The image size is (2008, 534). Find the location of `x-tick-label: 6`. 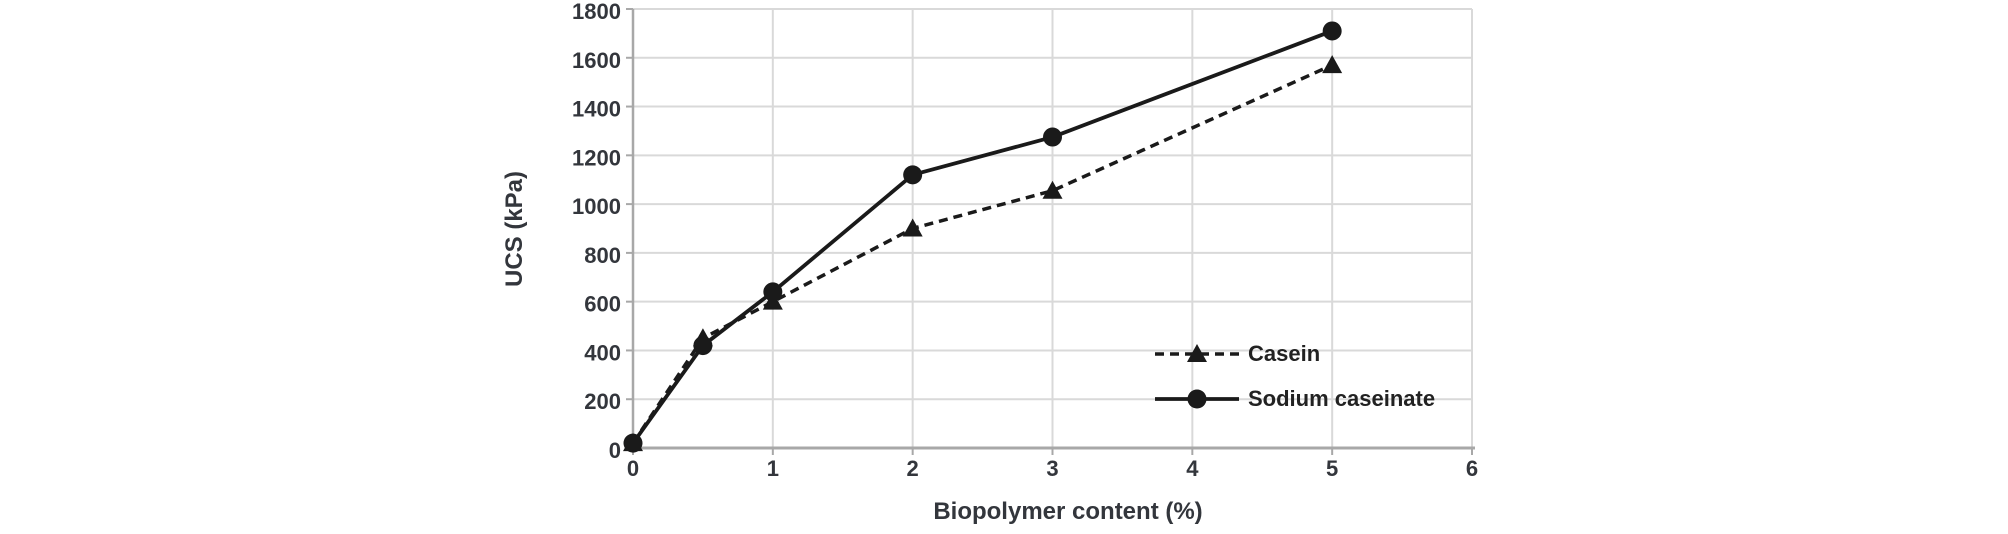

x-tick-label: 6 is located at coordinates (1472, 468).